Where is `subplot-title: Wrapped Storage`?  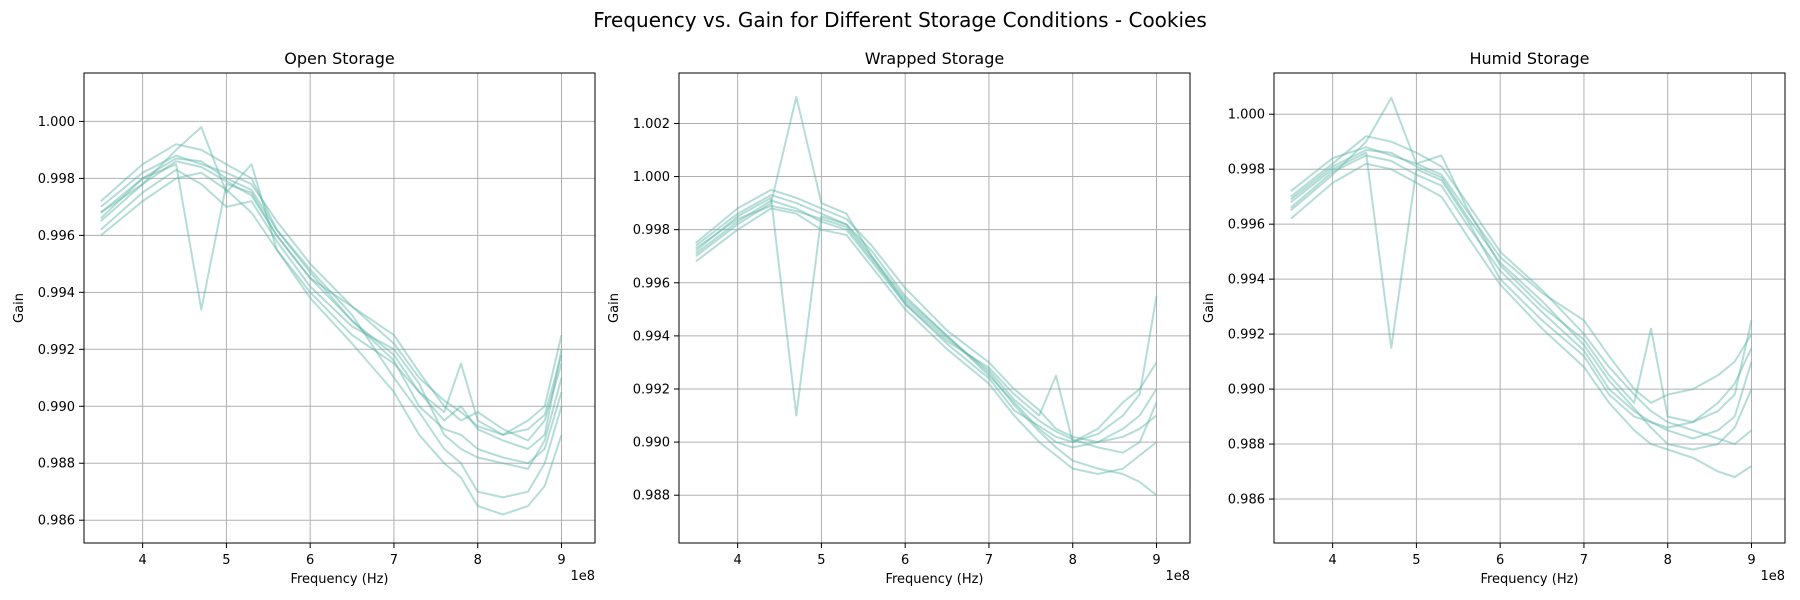
subplot-title: Wrapped Storage is located at coordinates (934, 58).